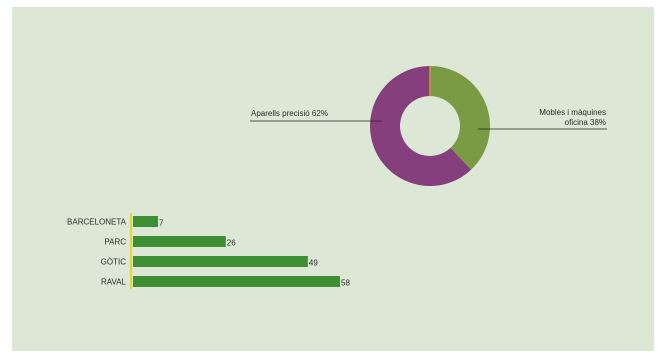 This screenshot has width=659, height=355. What do you see at coordinates (145, 221) in the screenshot?
I see `bar-barceloneta` at bounding box center [145, 221].